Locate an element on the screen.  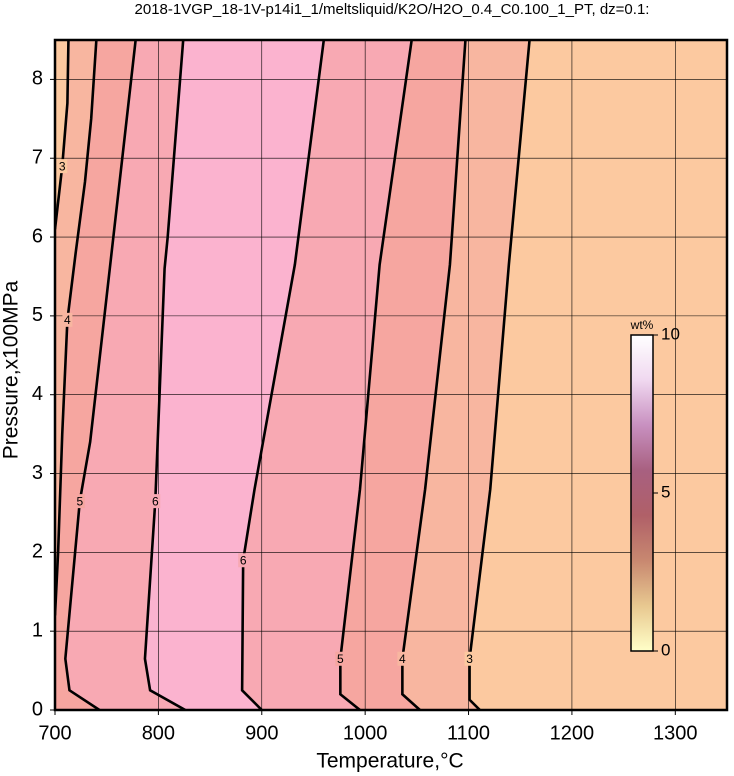
x-tick-label: 1100 is located at coordinates (468, 733).